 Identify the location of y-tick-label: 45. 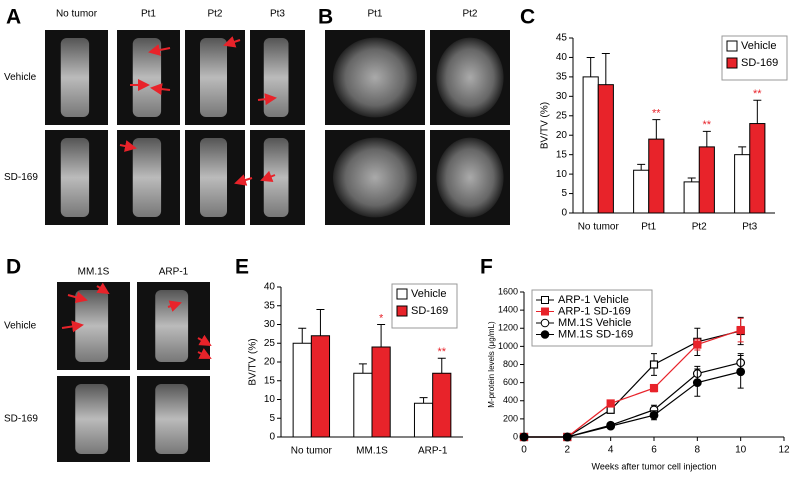
(562, 38).